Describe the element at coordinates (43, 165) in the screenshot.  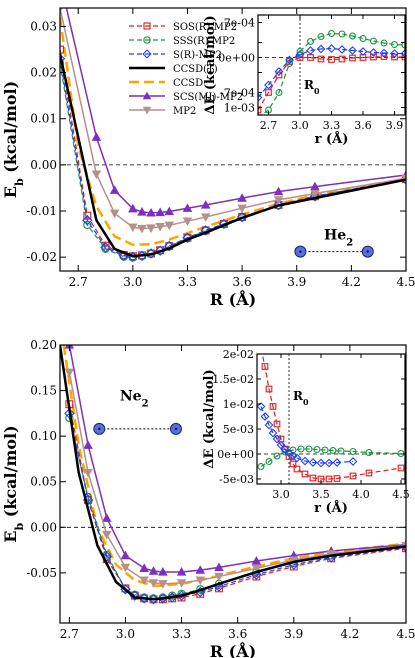
I see `top-main-y-tick-label: 0.00` at that location.